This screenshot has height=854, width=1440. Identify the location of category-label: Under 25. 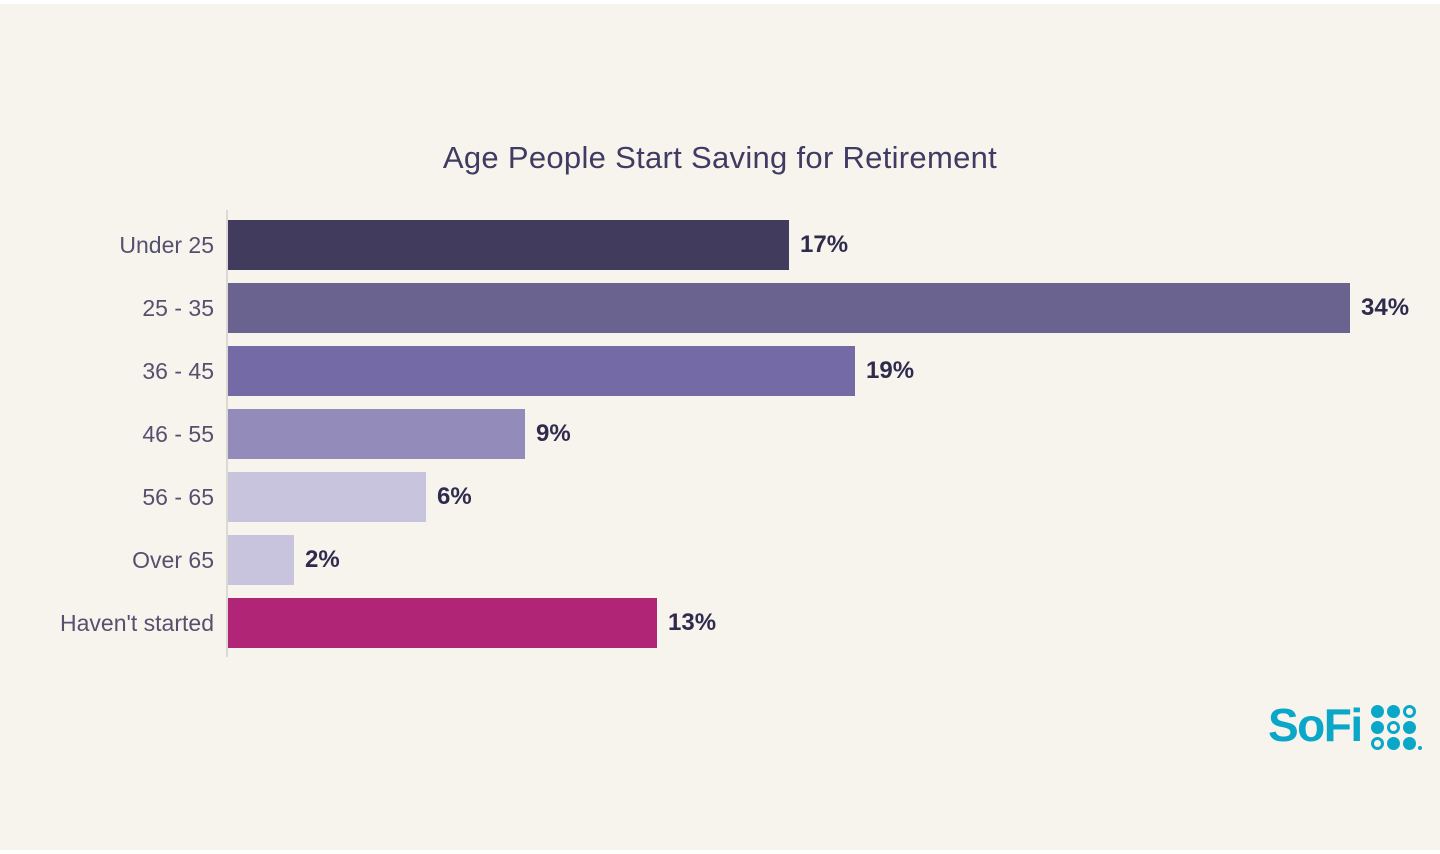
(166, 244).